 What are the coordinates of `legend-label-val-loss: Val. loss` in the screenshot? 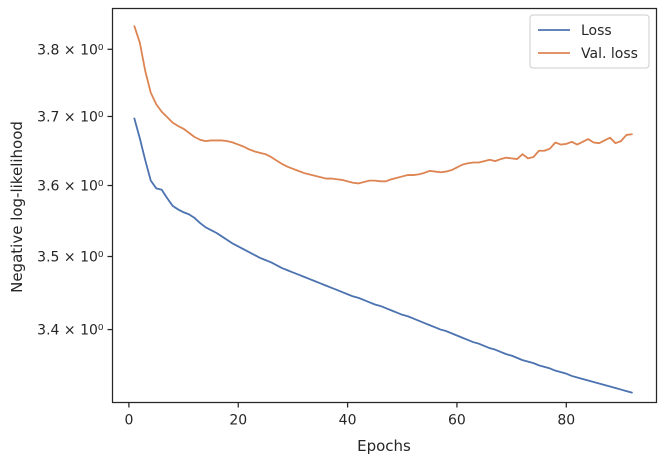 It's located at (609, 54).